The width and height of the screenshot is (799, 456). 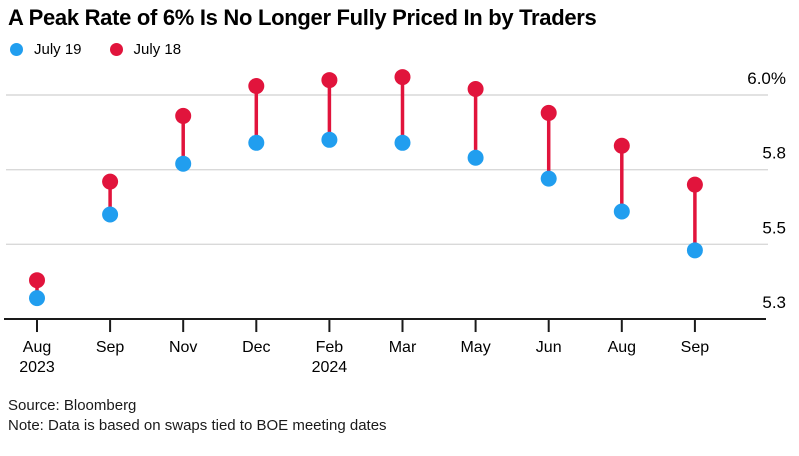 I want to click on legend-swatch-july-19-icon, so click(x=16, y=49).